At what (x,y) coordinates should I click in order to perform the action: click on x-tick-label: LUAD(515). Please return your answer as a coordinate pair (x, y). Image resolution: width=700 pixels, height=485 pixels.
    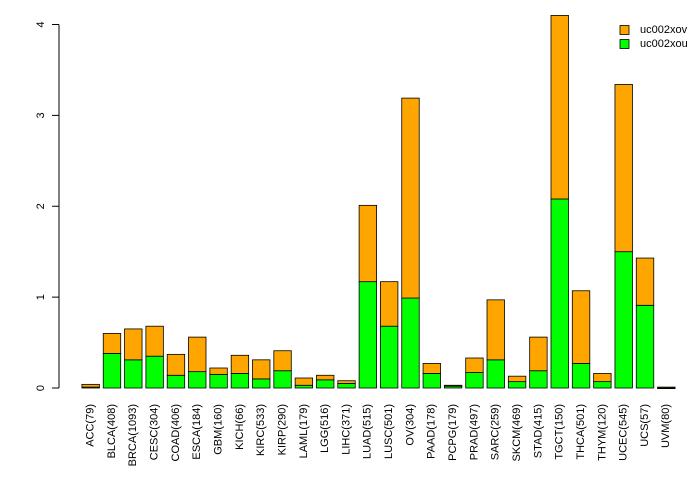
    Looking at the image, I should click on (368, 431).